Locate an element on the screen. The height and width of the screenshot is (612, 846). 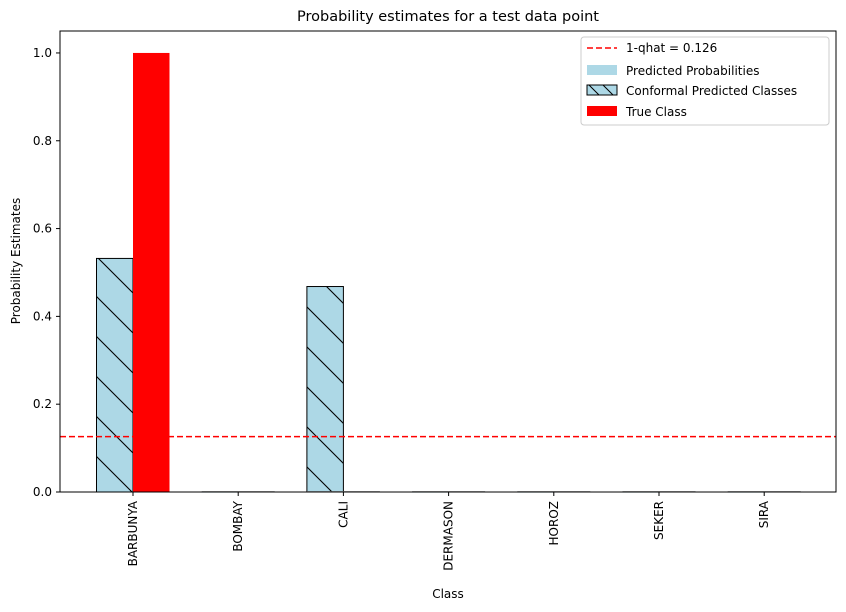
y-axis: 0.0 0.2 0.4 0.6 0.8 1.0 is located at coordinates (46, 272).